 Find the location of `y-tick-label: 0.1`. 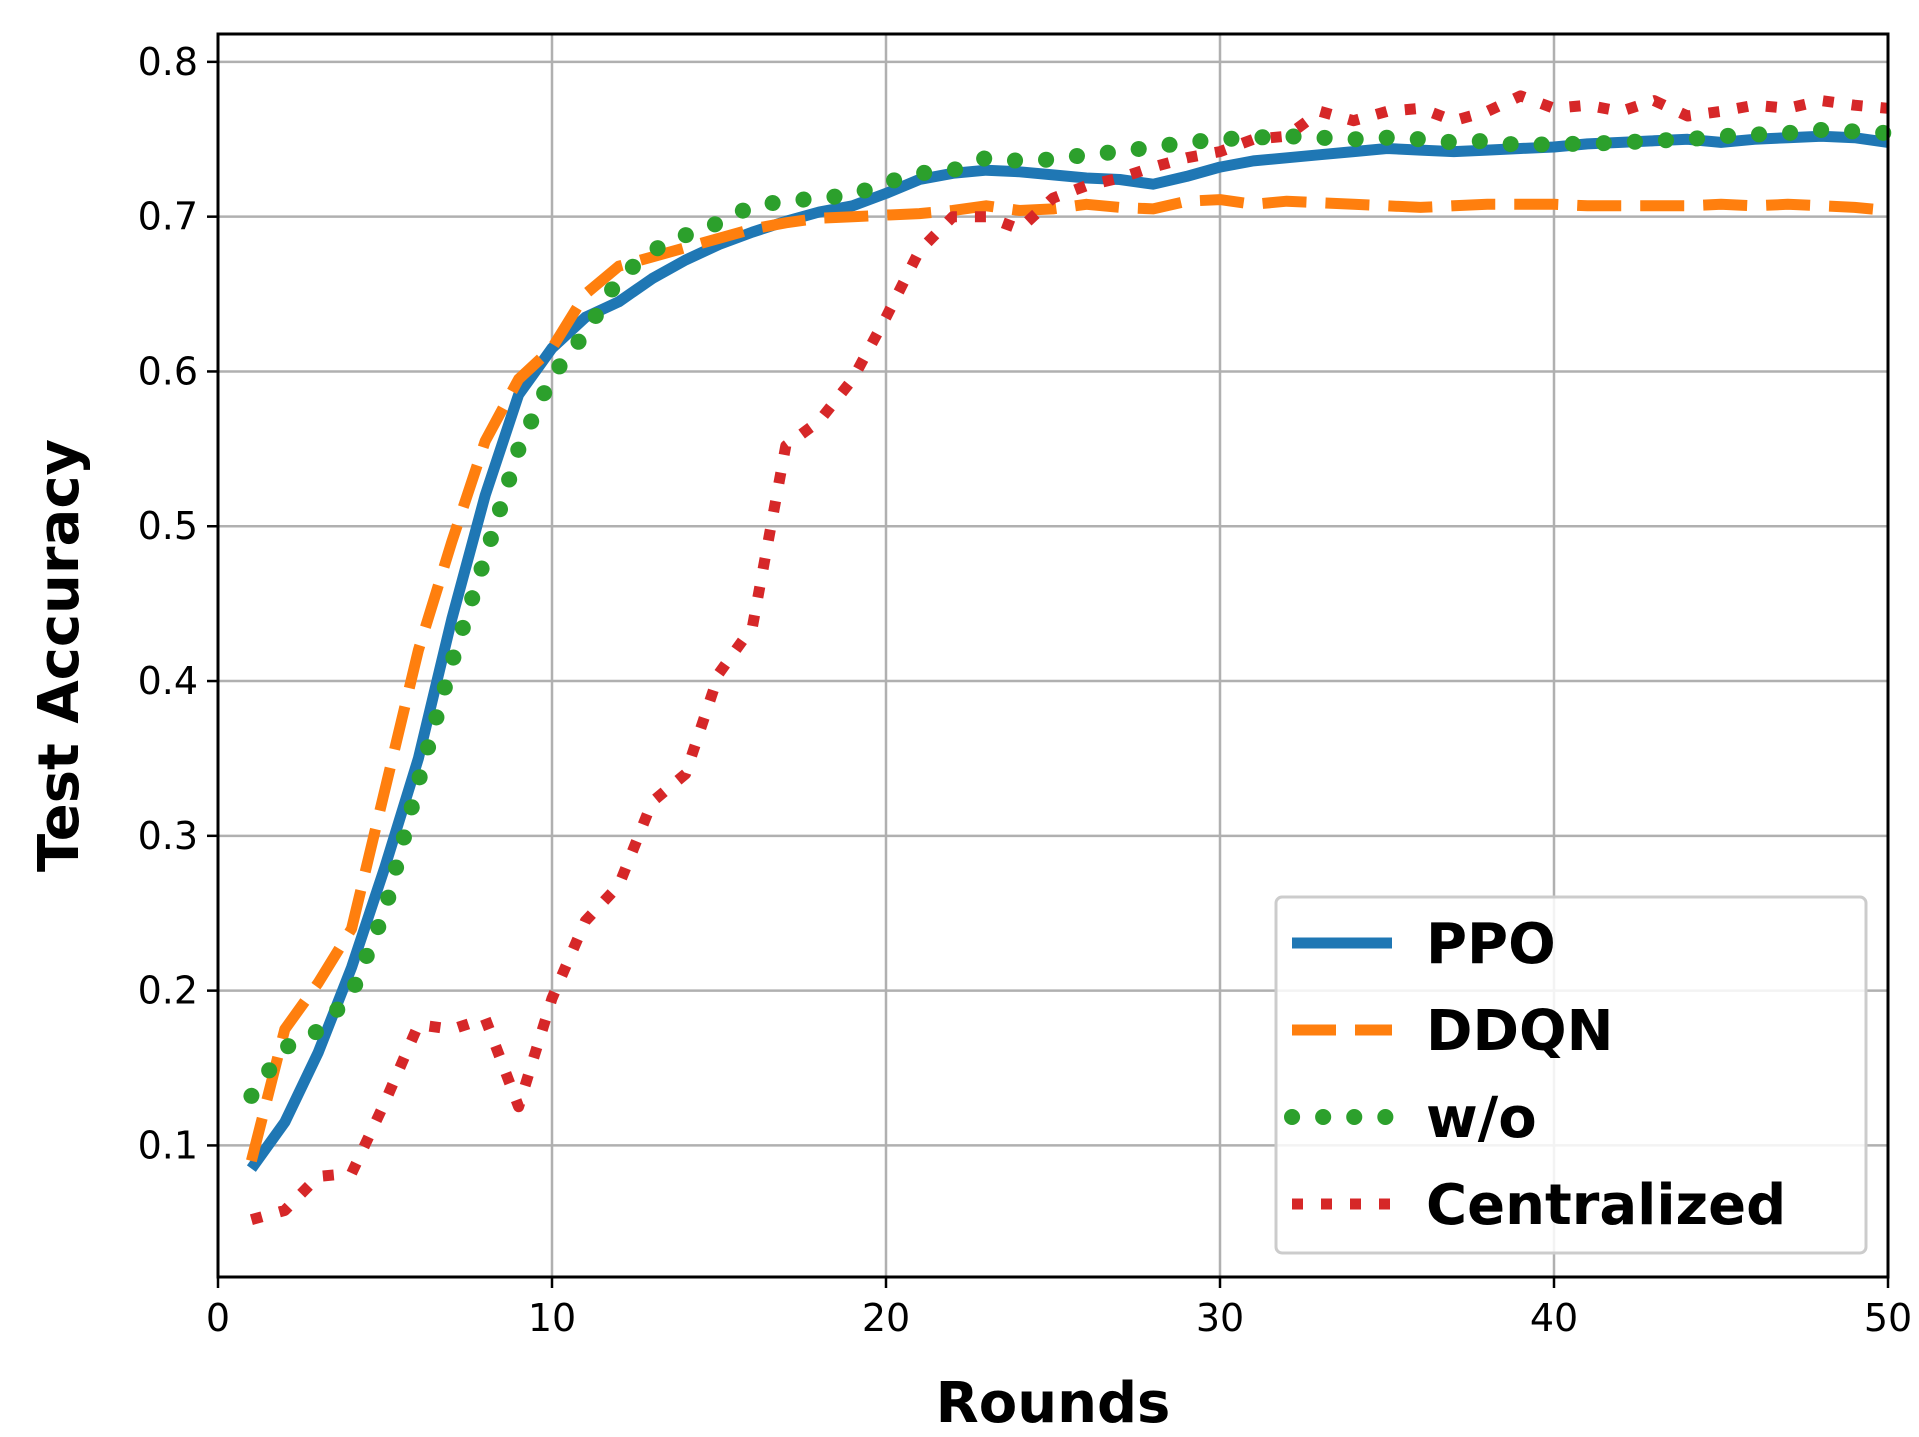

y-tick-label: 0.1 is located at coordinates (168, 1145).